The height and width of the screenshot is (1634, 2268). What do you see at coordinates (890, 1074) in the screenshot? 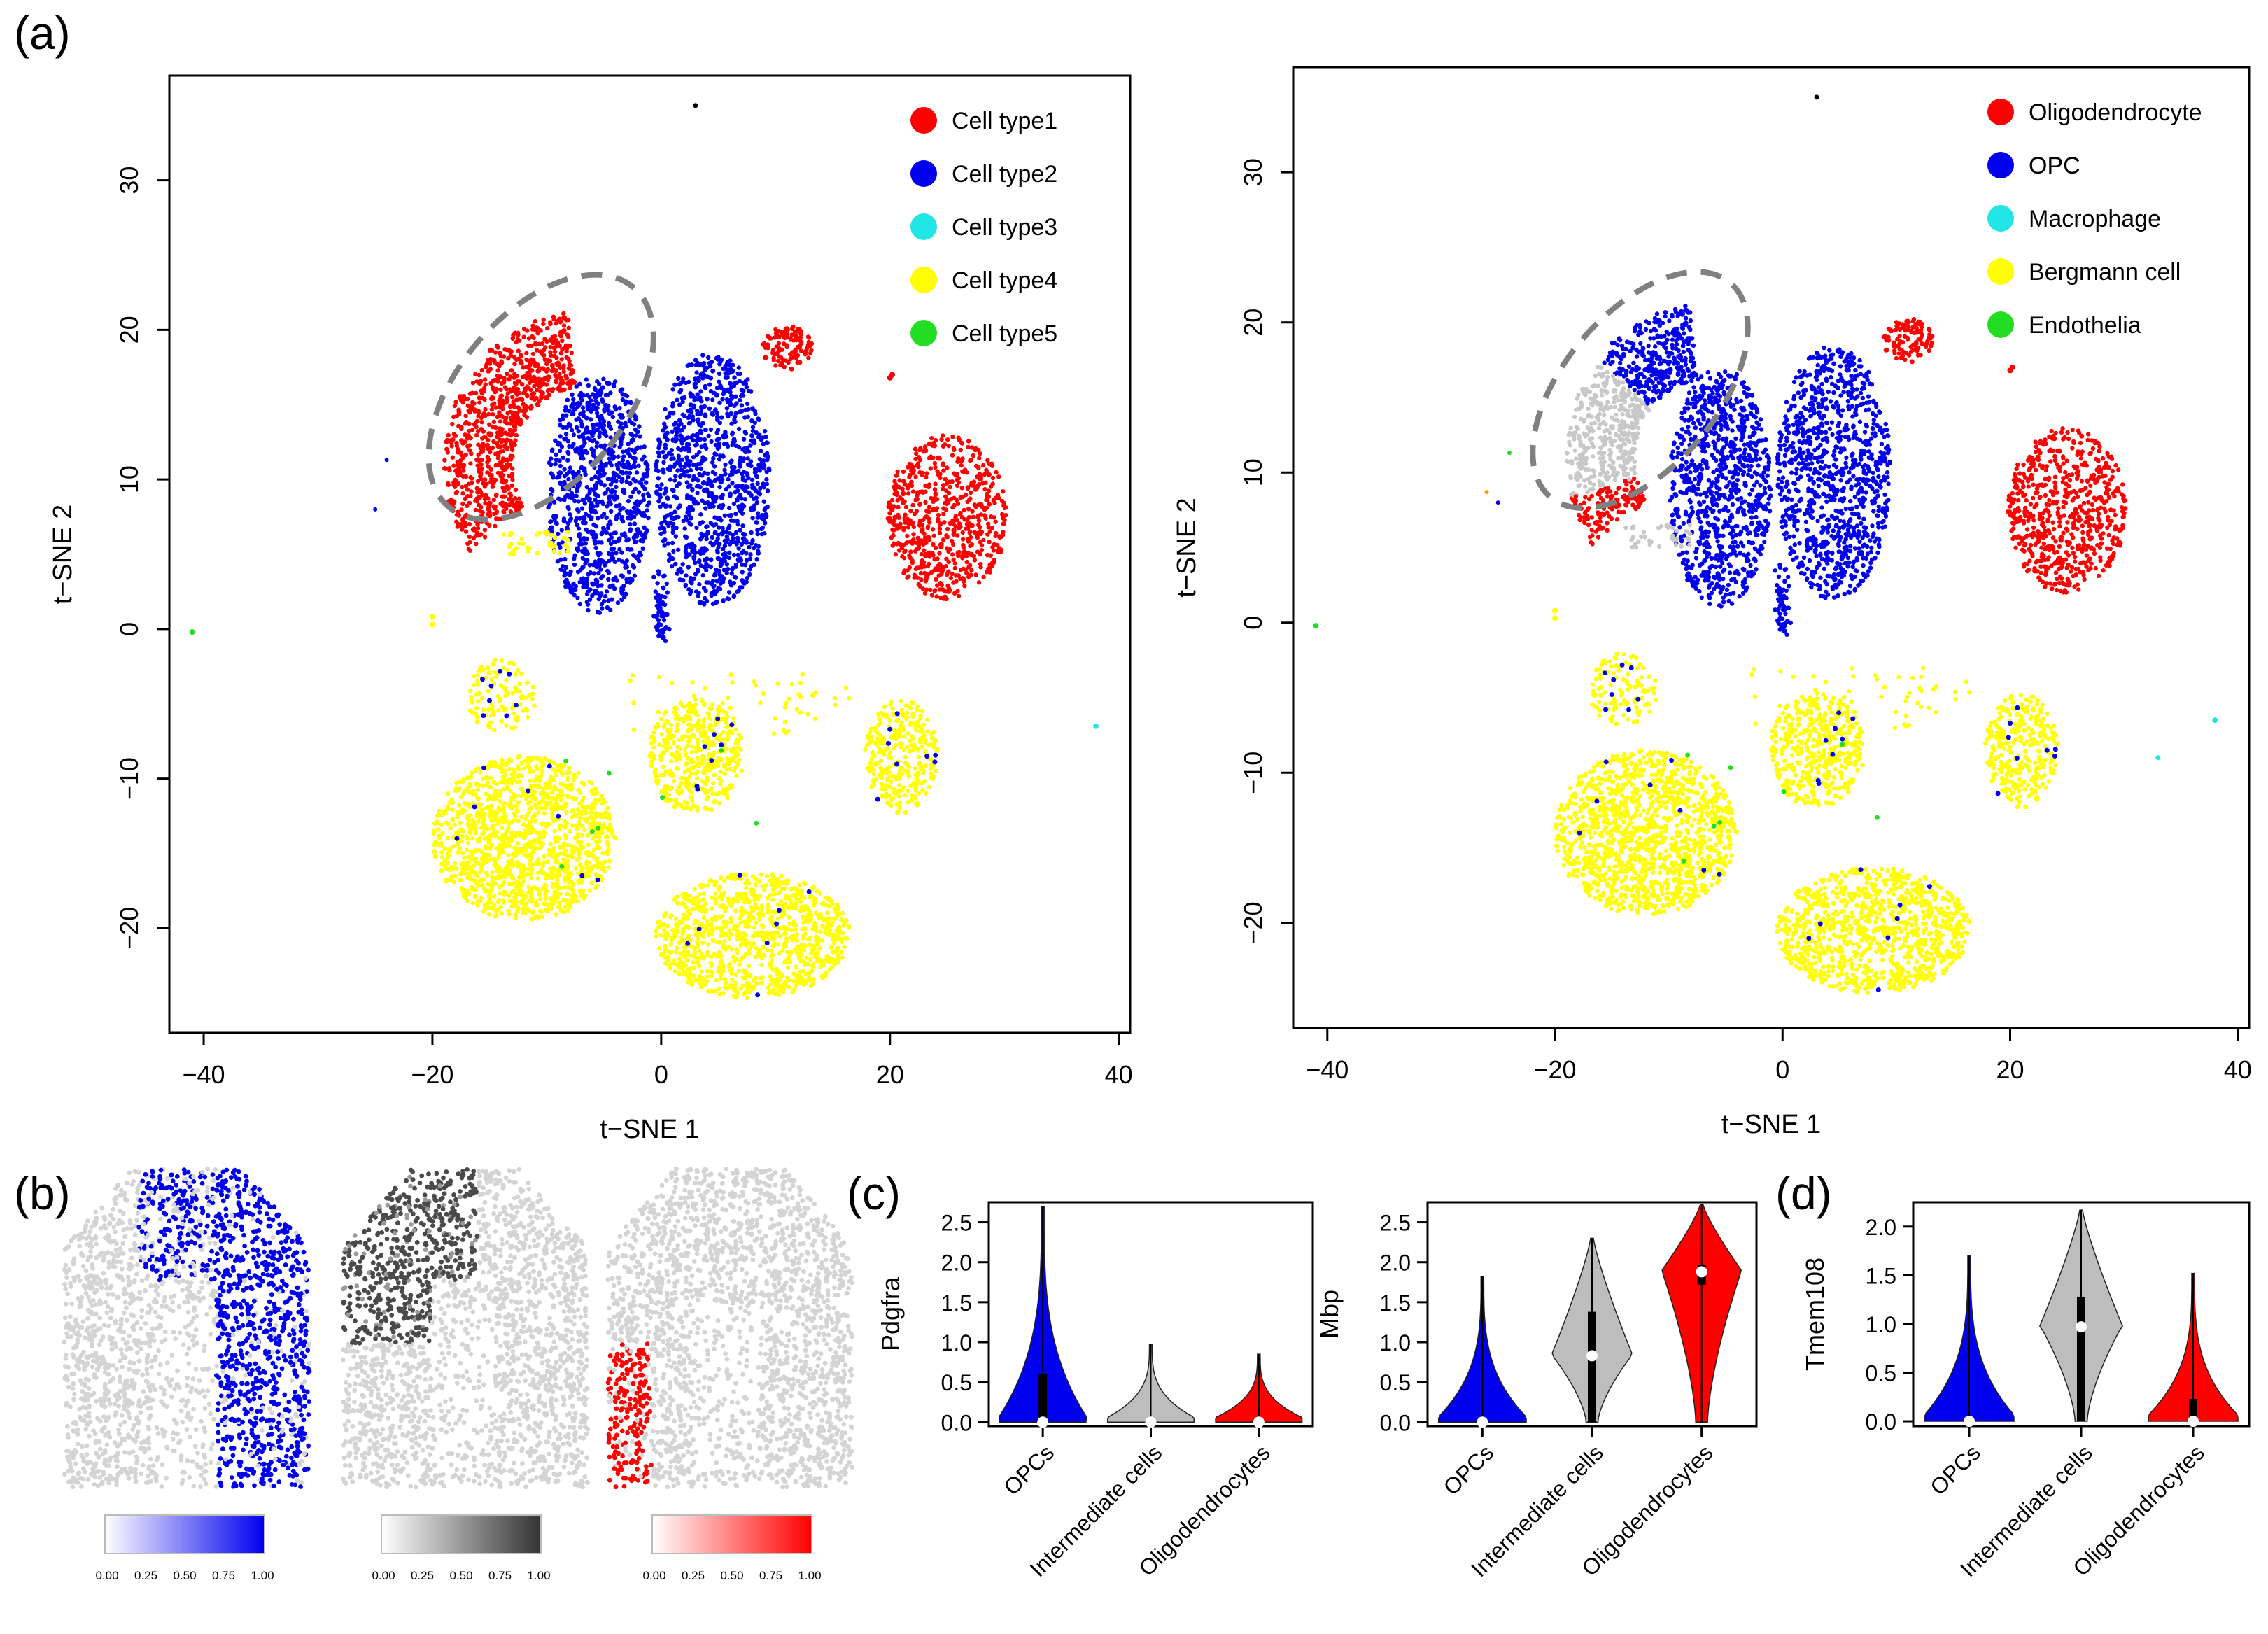
I see `x-tick-label: 20` at bounding box center [890, 1074].